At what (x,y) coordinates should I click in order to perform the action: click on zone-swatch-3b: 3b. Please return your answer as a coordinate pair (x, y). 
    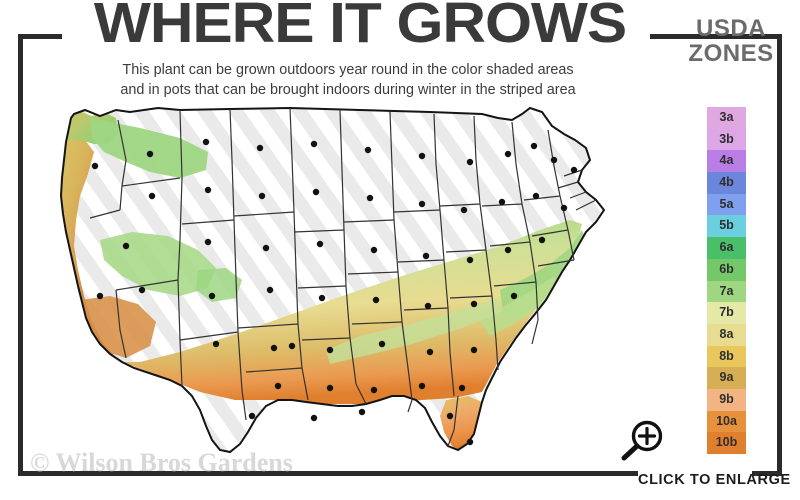
    Looking at the image, I should click on (726, 139).